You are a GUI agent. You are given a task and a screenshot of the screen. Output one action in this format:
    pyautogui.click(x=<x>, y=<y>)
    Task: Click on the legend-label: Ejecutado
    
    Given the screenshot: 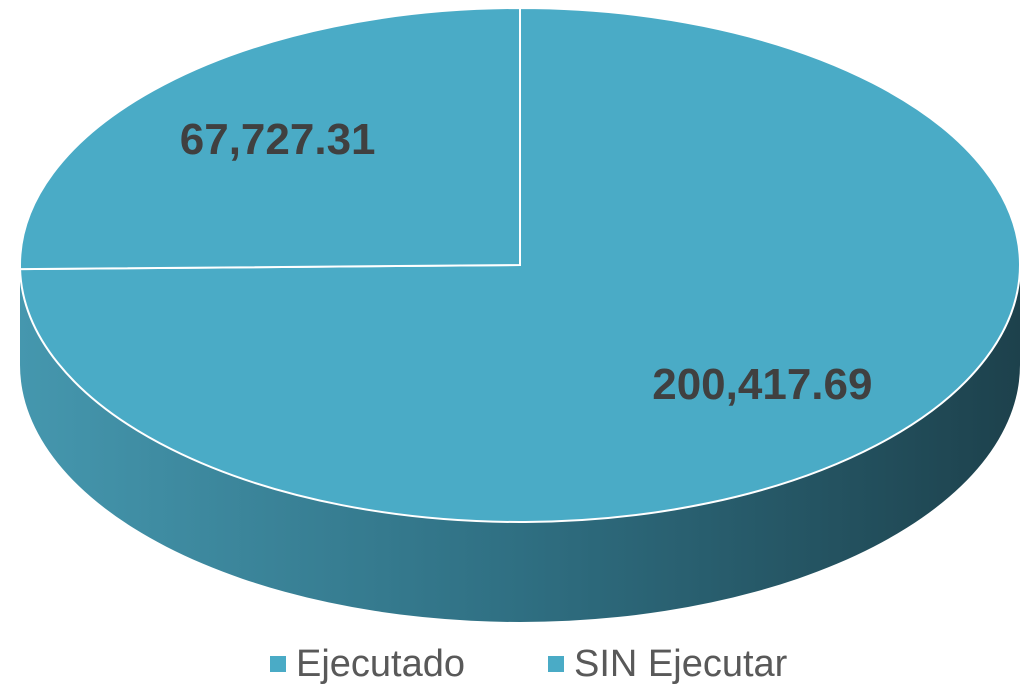 What is the action you would take?
    pyautogui.click(x=380, y=664)
    